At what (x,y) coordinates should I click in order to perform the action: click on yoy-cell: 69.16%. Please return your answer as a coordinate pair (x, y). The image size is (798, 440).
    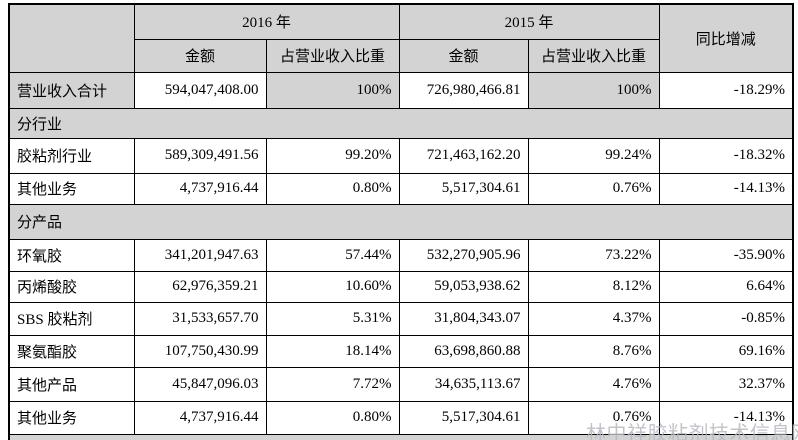
    Looking at the image, I should click on (726, 351).